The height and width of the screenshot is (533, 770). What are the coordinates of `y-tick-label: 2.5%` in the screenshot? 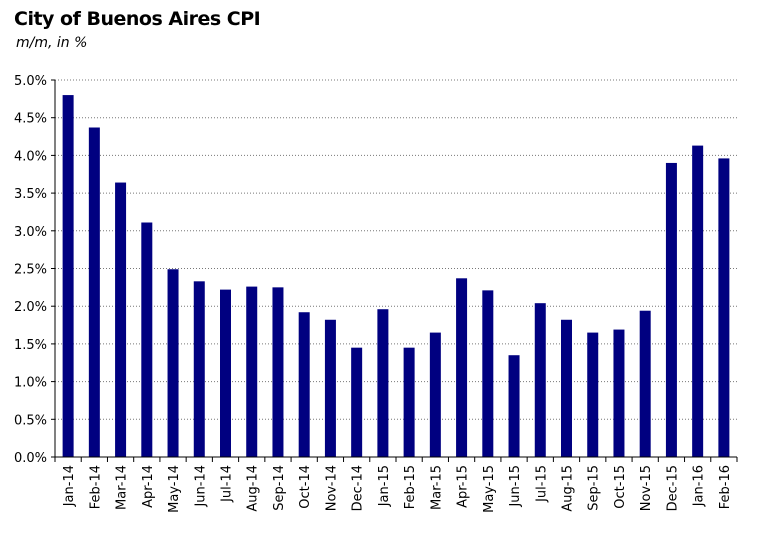 It's located at (30, 270).